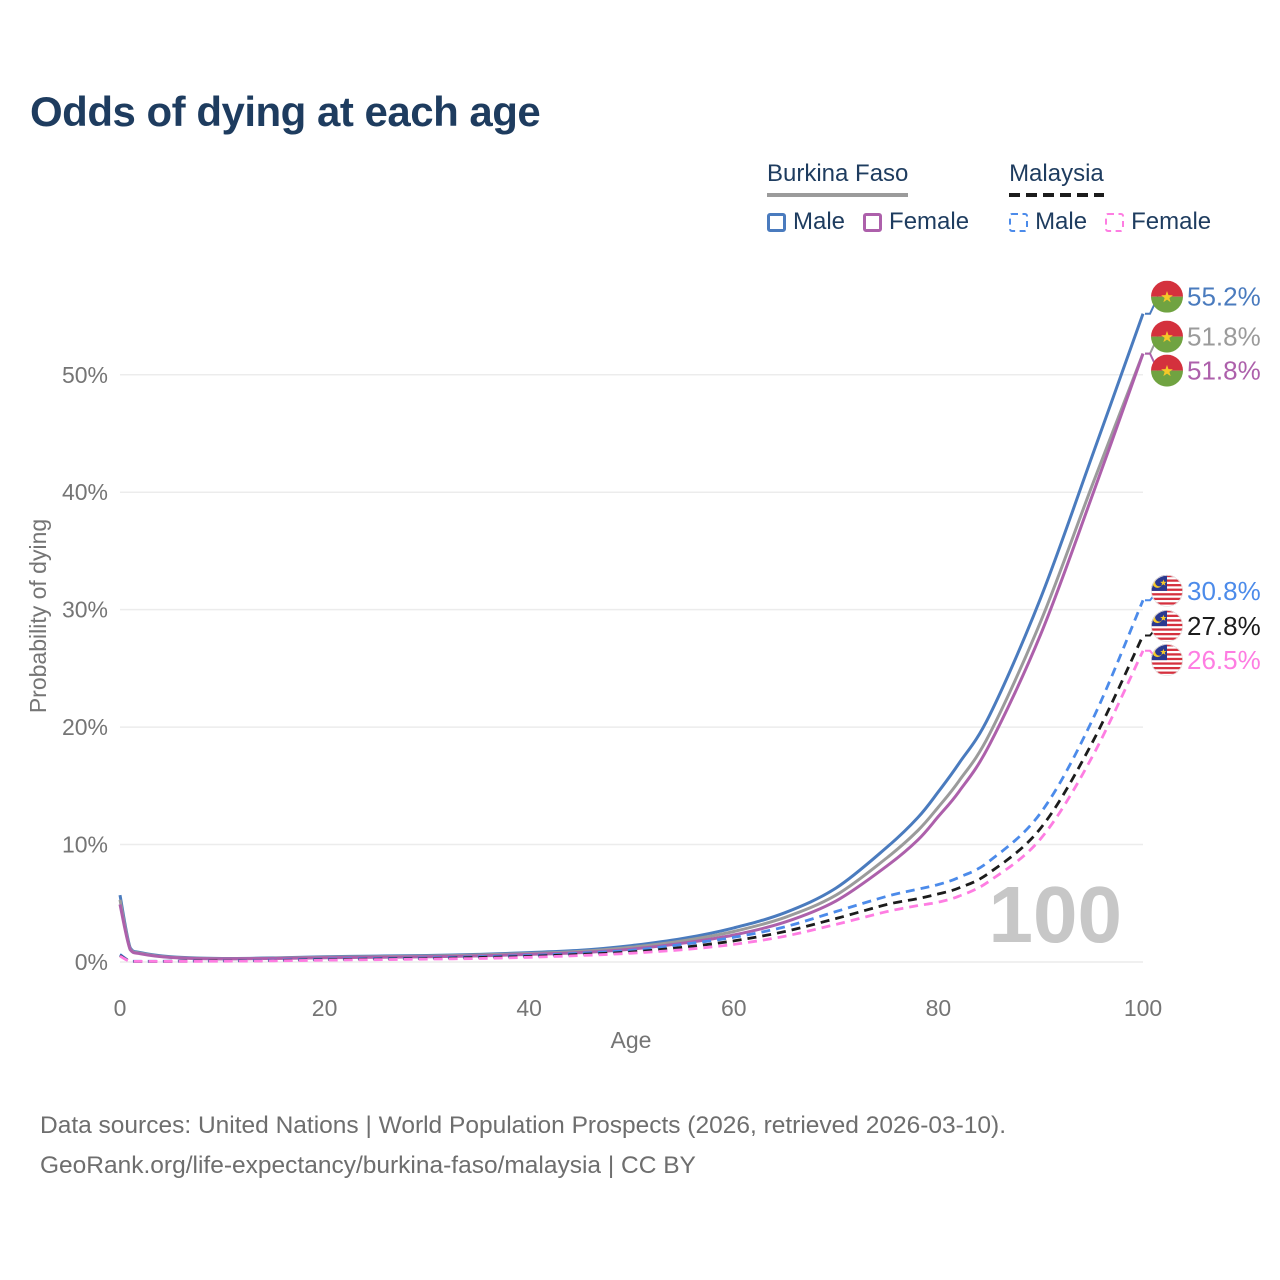 This screenshot has height=1280, width=1280. Describe the element at coordinates (1224, 626) in the screenshot. I see `end-value-label-malaysia-both-sexes: 27.8%` at that location.